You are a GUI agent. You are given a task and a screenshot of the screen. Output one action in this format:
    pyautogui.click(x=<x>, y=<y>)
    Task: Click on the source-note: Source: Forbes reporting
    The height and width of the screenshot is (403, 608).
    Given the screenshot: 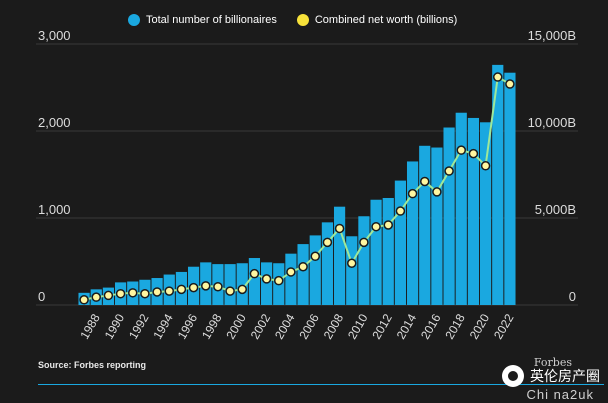 What is the action you would take?
    pyautogui.click(x=92, y=365)
    